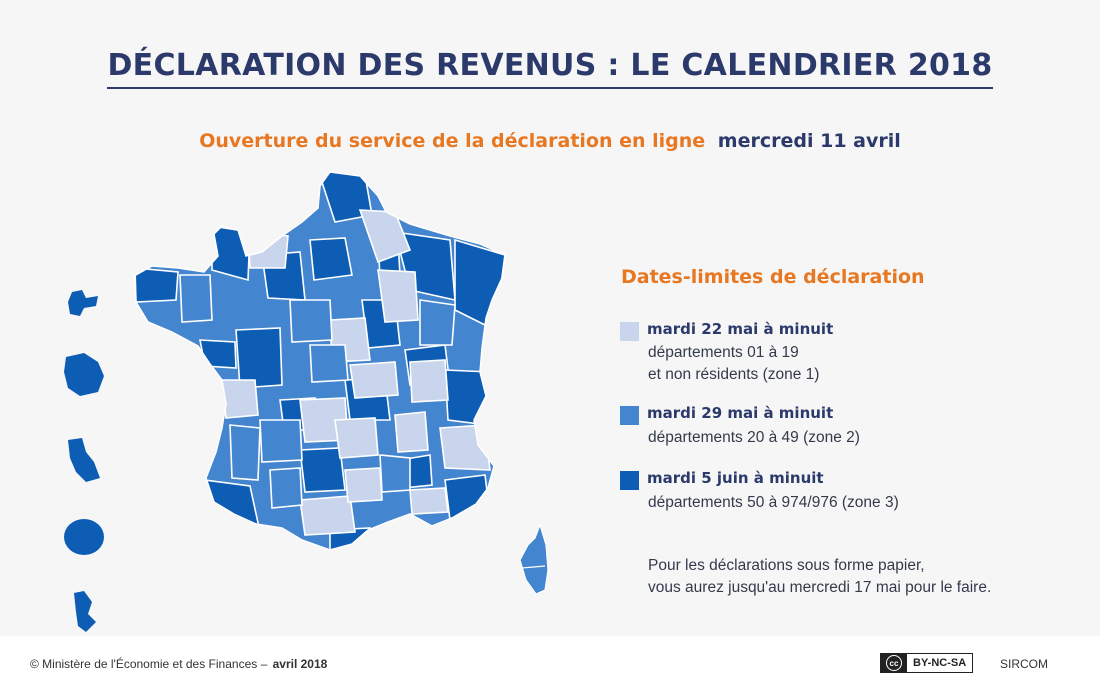 The height and width of the screenshot is (688, 1100). Describe the element at coordinates (84, 374) in the screenshot. I see `martinique` at that location.